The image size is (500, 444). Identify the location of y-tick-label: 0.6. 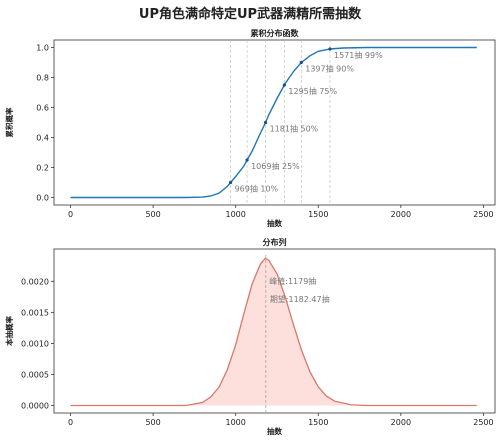
(42, 108).